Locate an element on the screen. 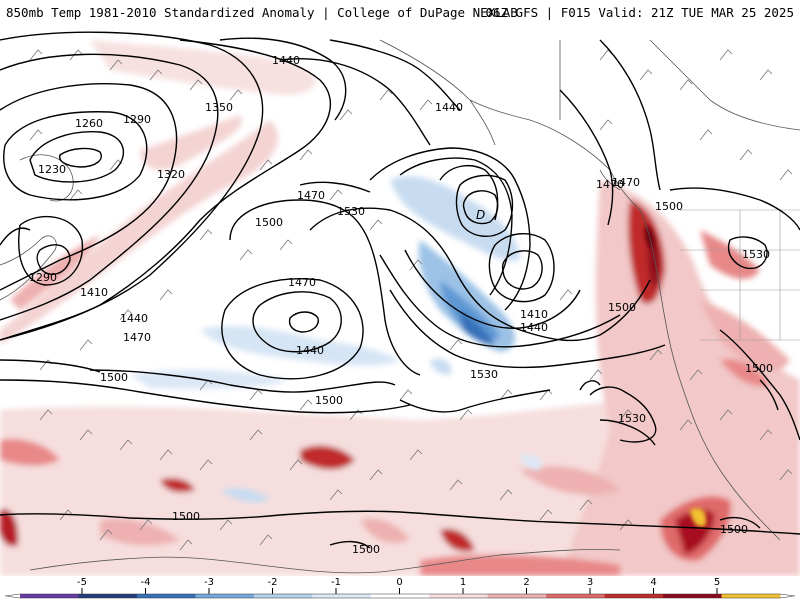 The height and width of the screenshot is (600, 800). color-scale-ticks: -5 -4 -3 -2 -1 0 1 2 3 4 5 is located at coordinates (398, 586).